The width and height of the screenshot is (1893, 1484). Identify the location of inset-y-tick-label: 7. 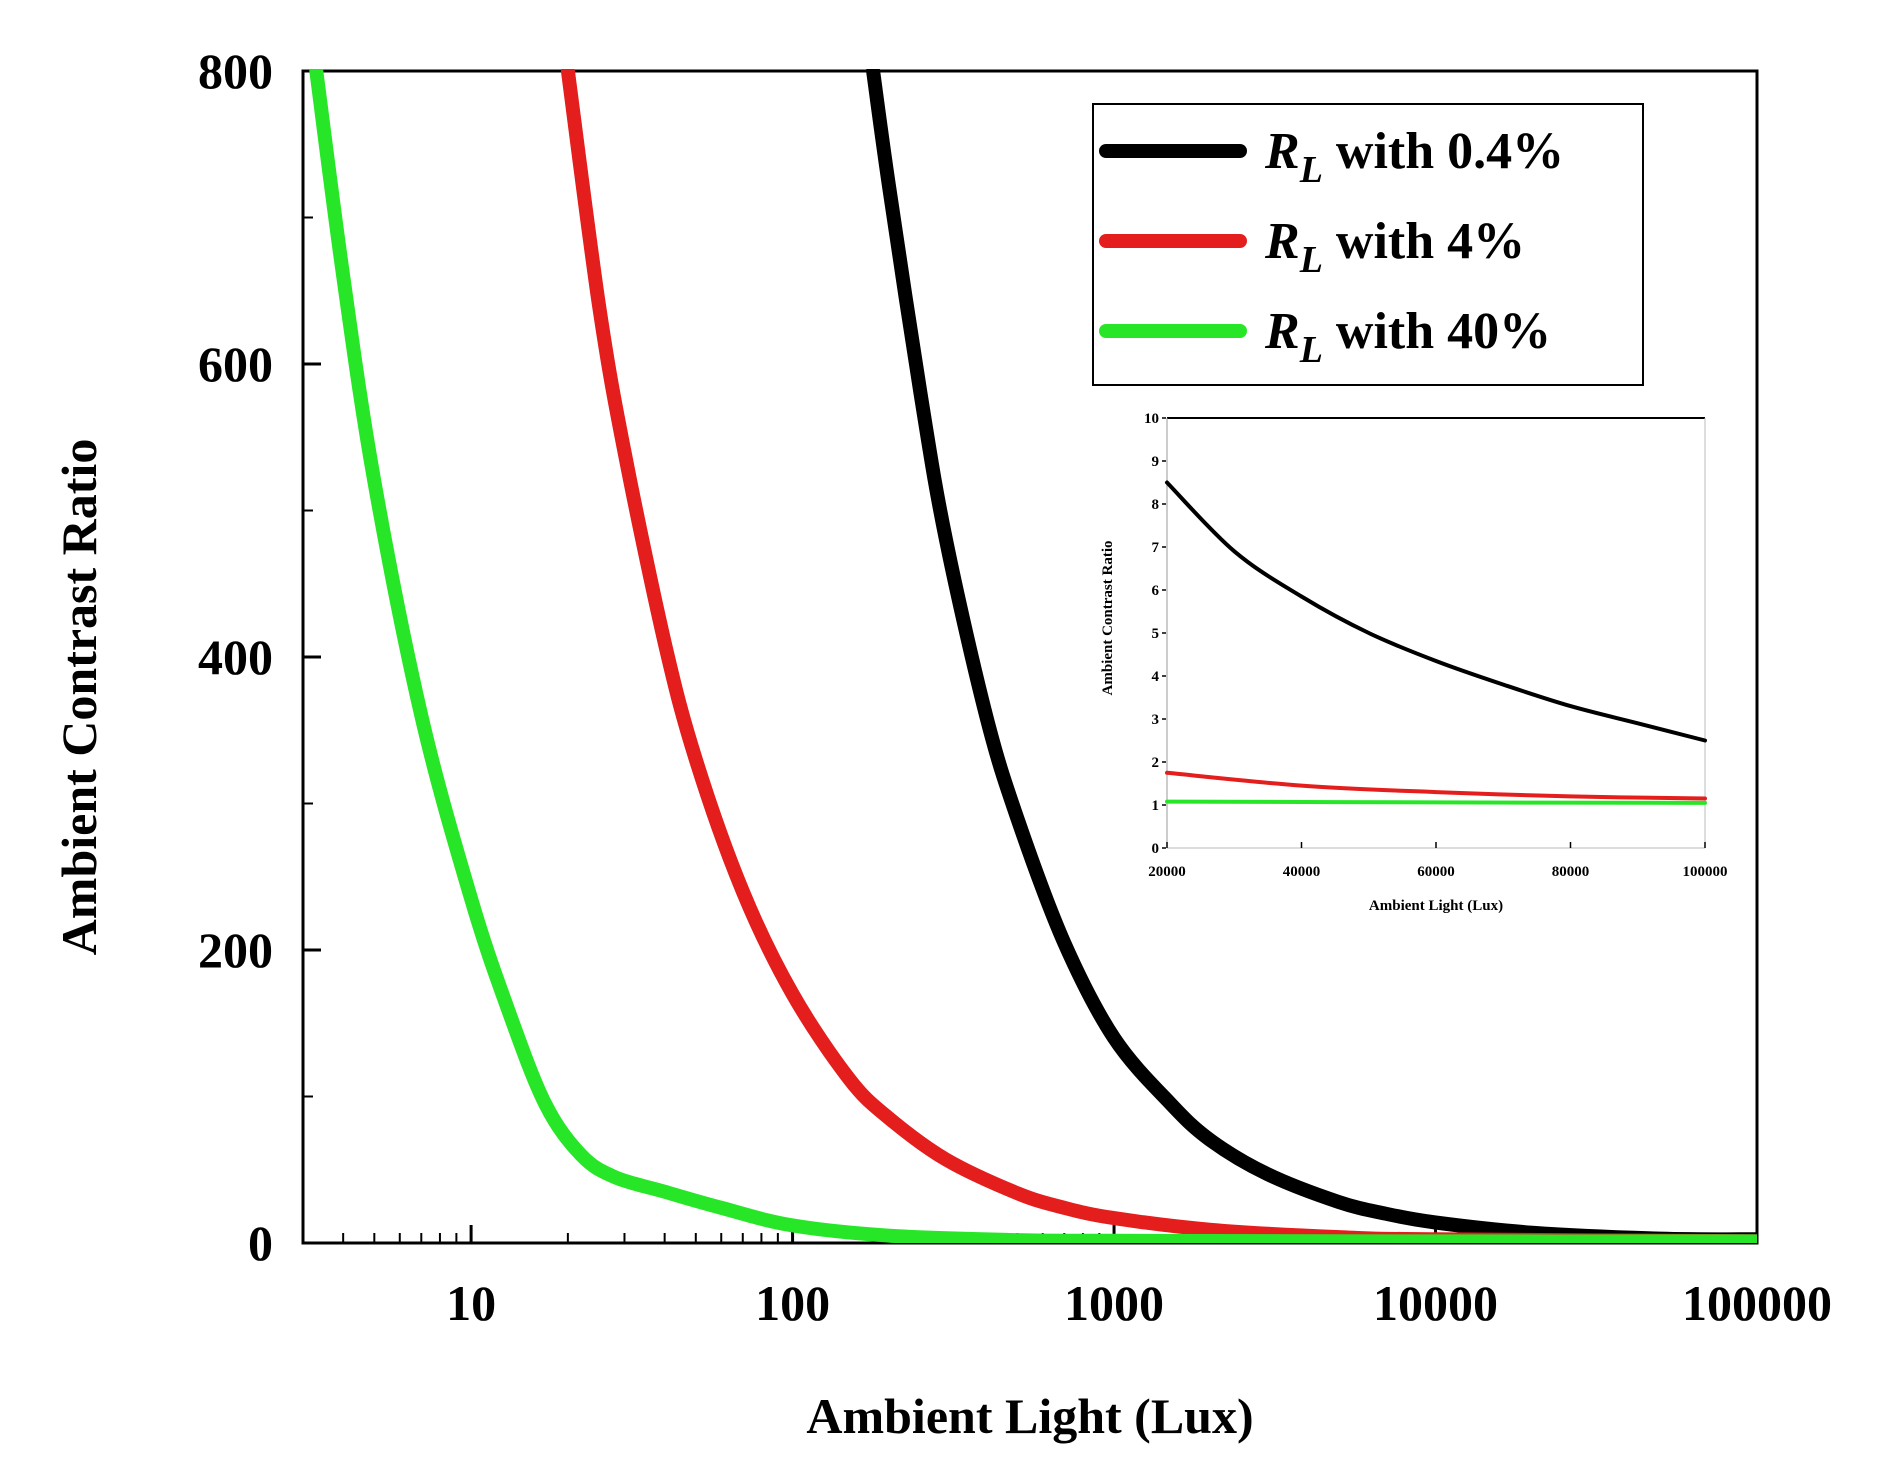
(1156, 548).